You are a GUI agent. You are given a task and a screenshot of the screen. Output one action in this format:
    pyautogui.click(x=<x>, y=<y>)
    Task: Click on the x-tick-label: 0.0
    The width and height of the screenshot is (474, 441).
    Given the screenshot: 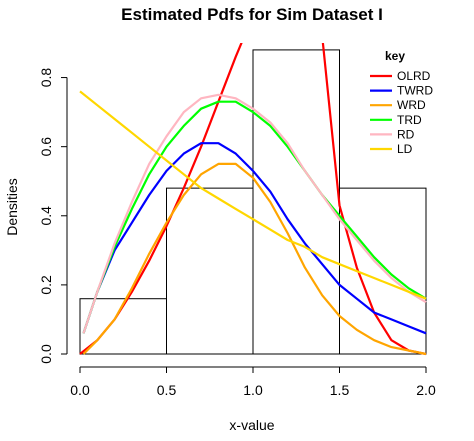 What is the action you would take?
    pyautogui.click(x=80, y=390)
    